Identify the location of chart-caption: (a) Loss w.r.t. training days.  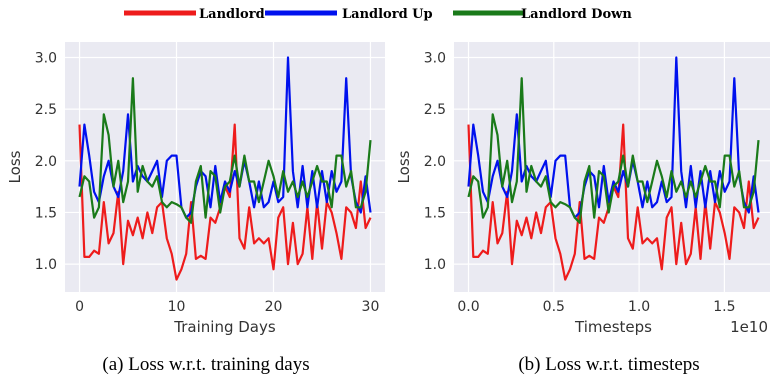
(205, 364).